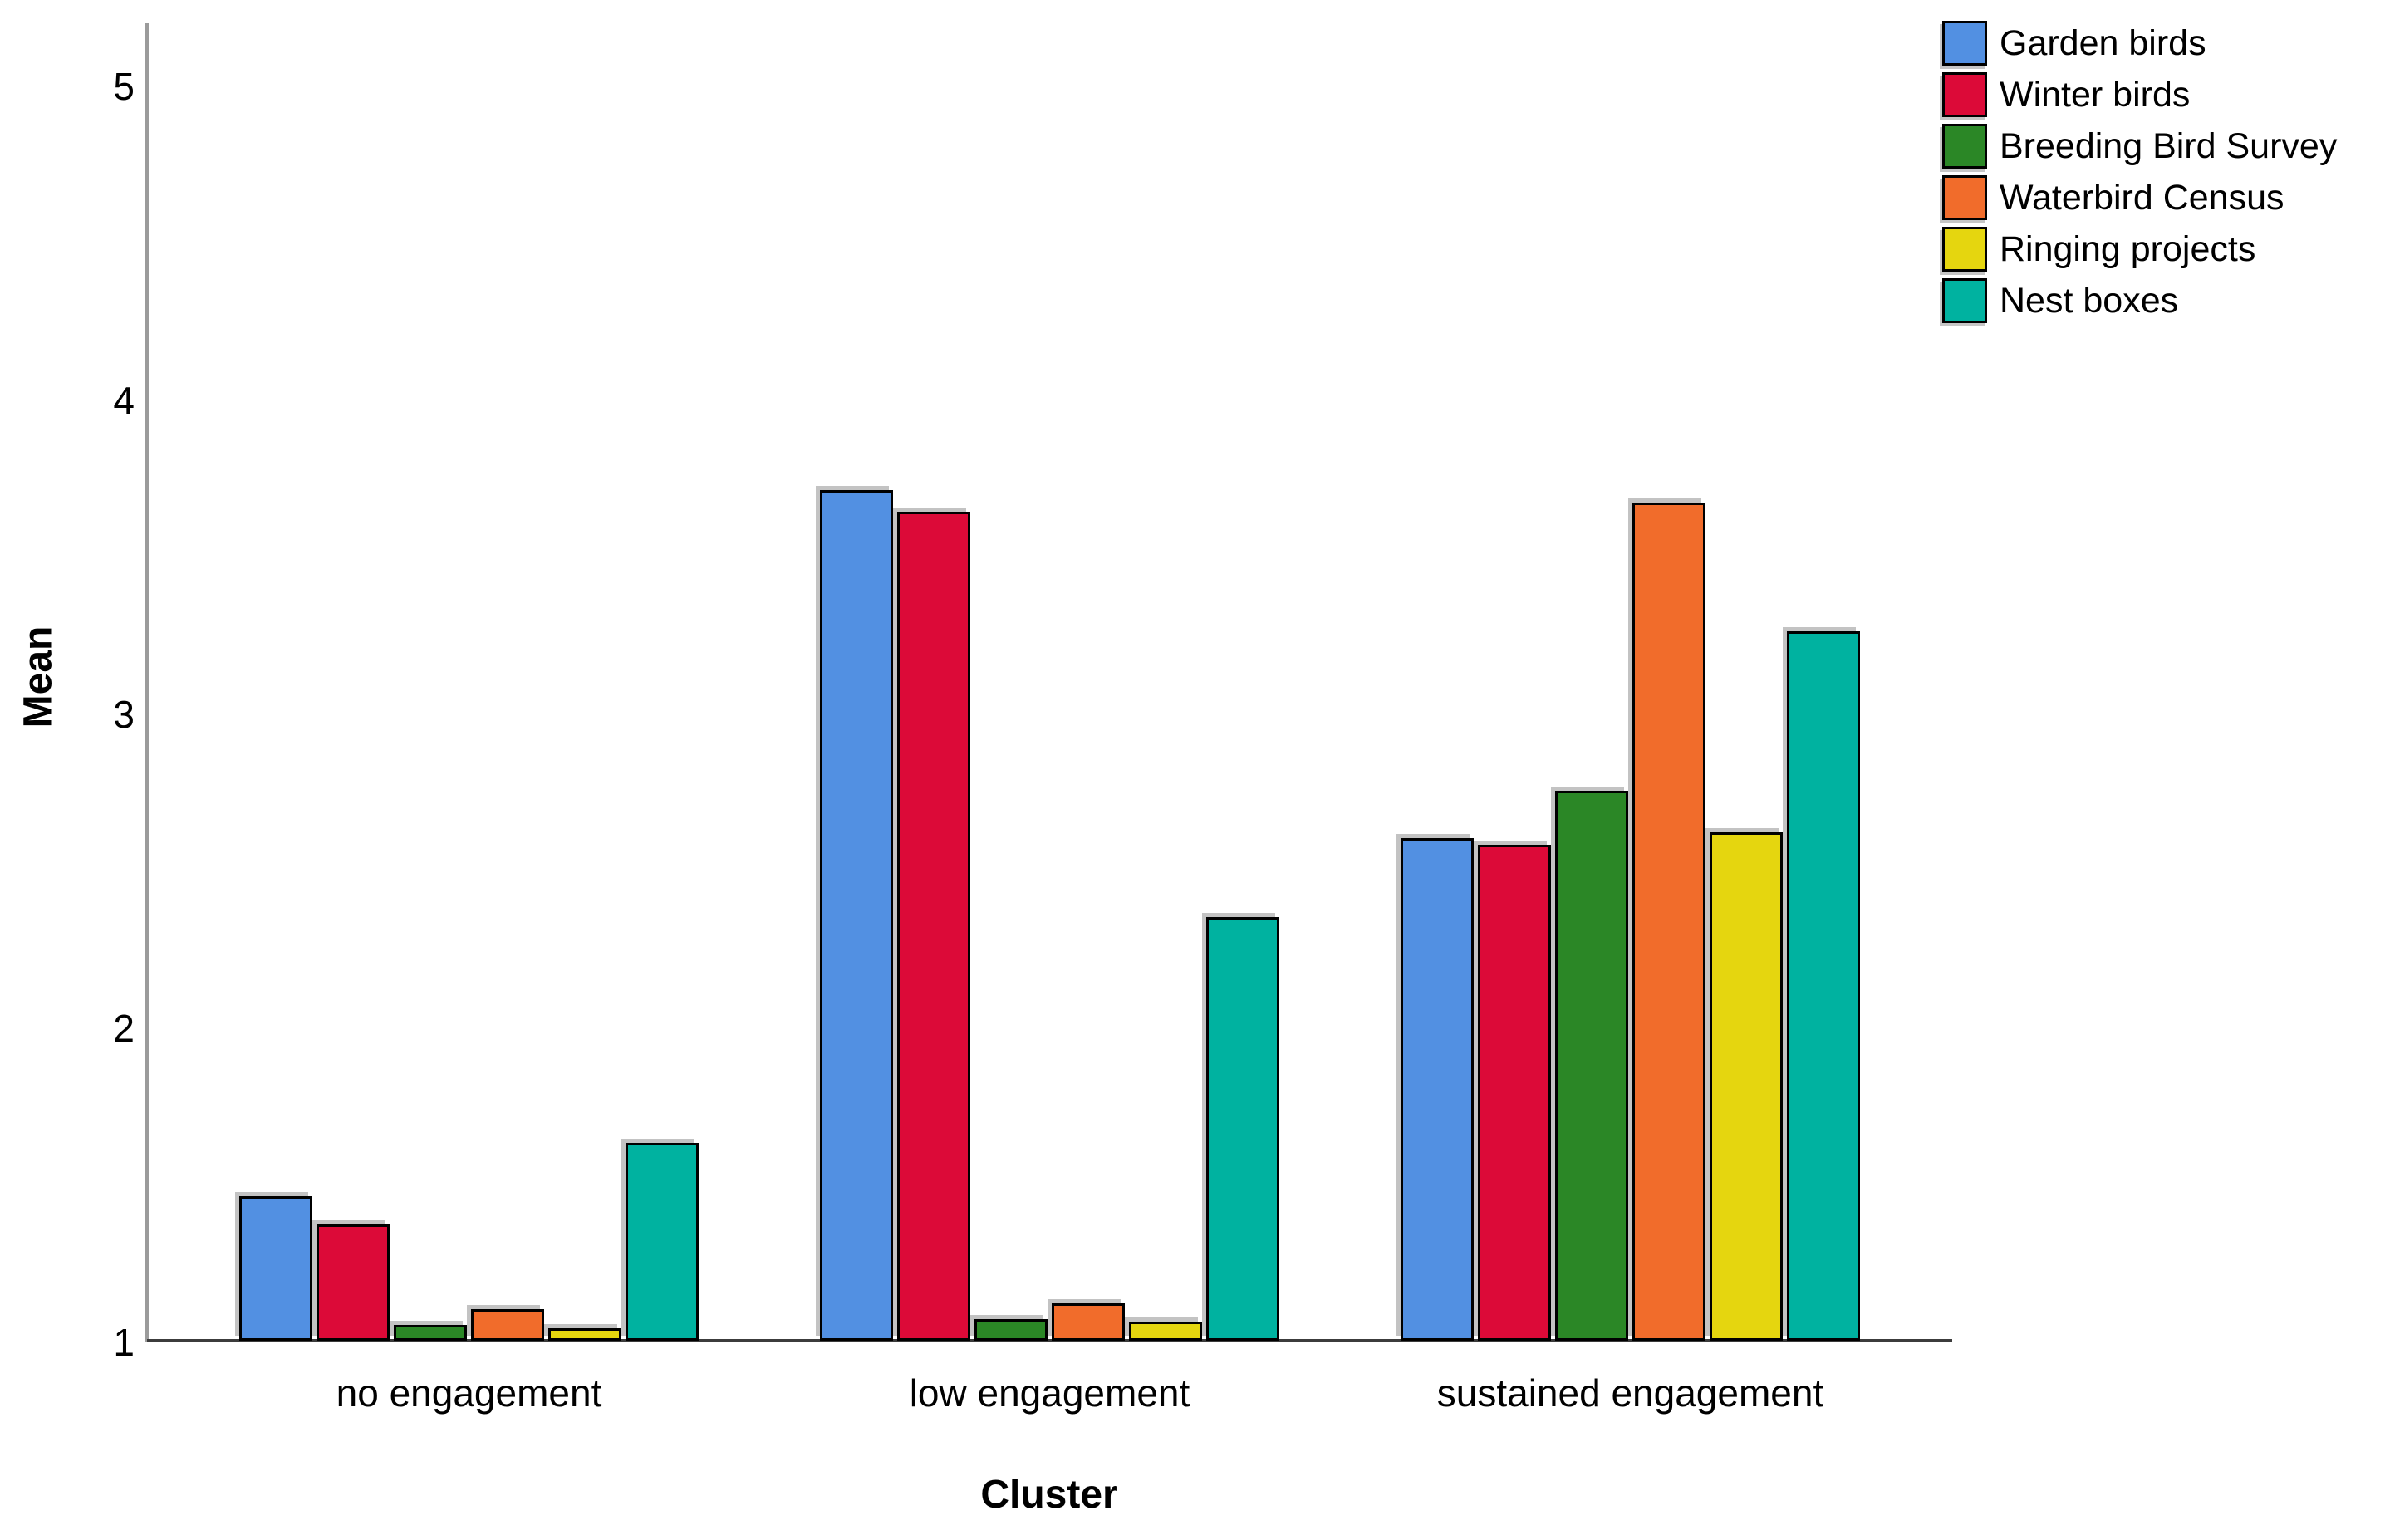 The height and width of the screenshot is (1540, 2390). I want to click on legend-item: Ringing projects, so click(2098, 249).